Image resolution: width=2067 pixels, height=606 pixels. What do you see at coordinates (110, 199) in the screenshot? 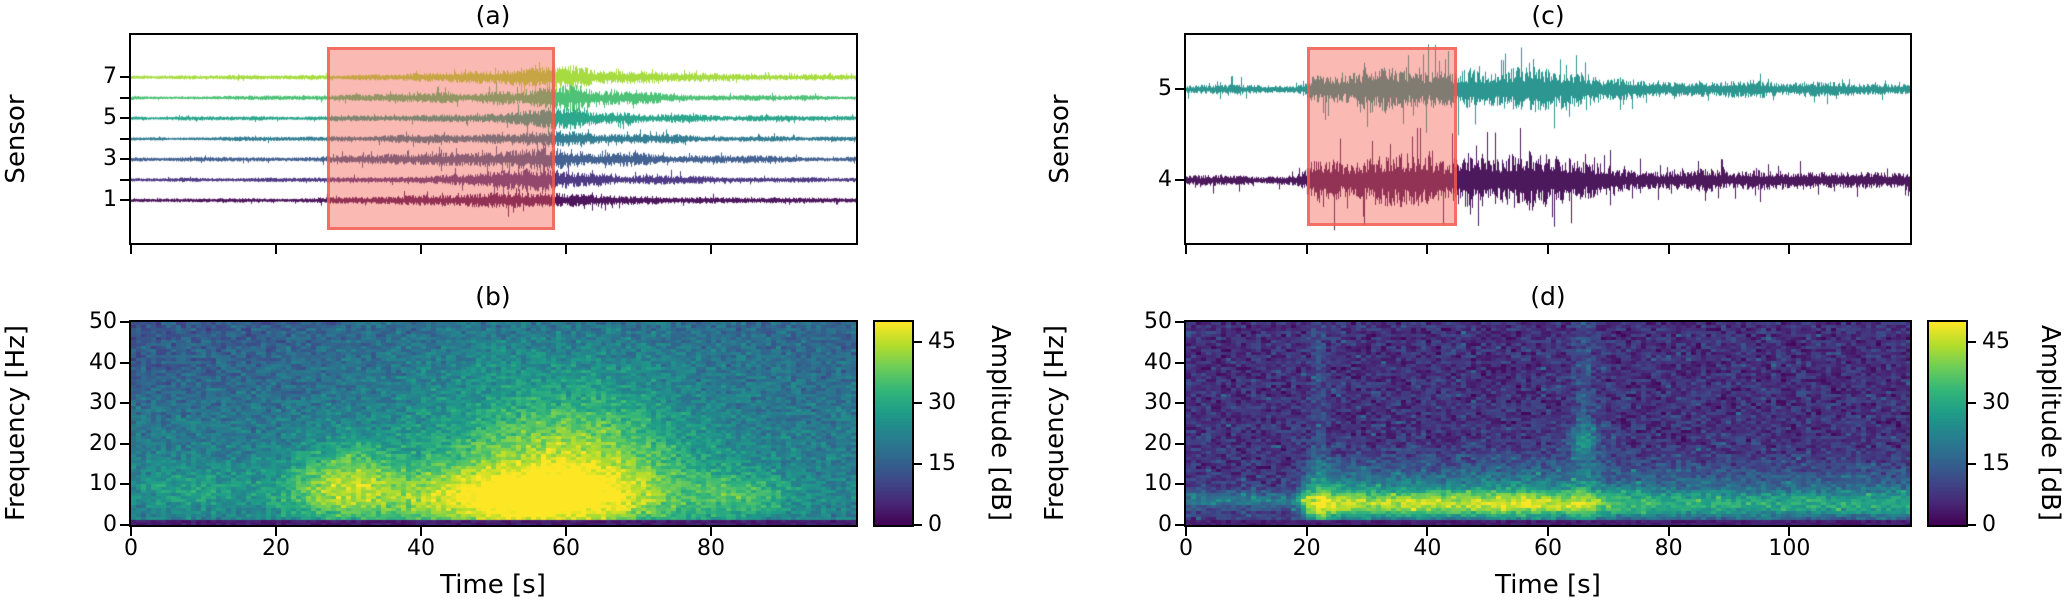
I see `y-tick-label: 1` at bounding box center [110, 199].